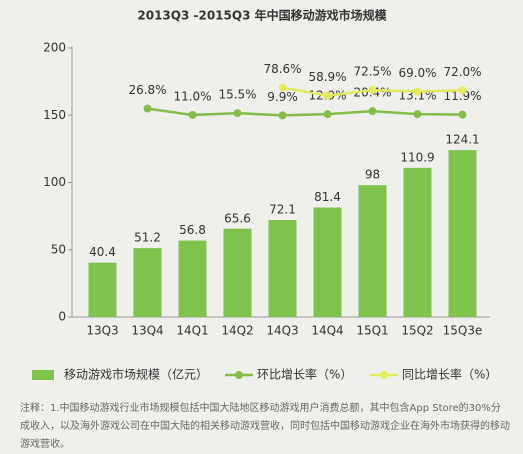  I want to click on data-label: 51.2, so click(147, 238).